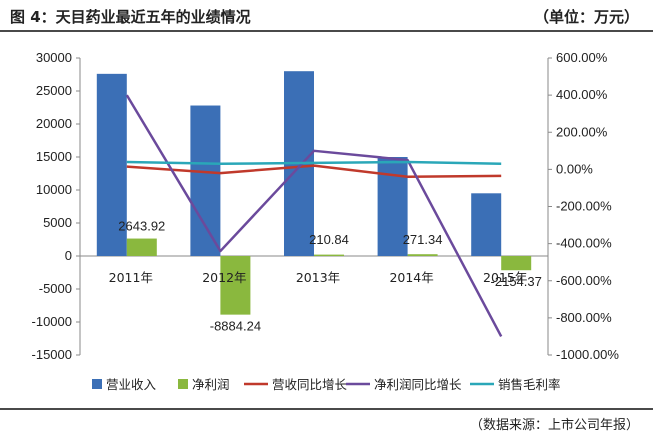  I want to click on net-profit-data-label: -2154.37, so click(516, 281).